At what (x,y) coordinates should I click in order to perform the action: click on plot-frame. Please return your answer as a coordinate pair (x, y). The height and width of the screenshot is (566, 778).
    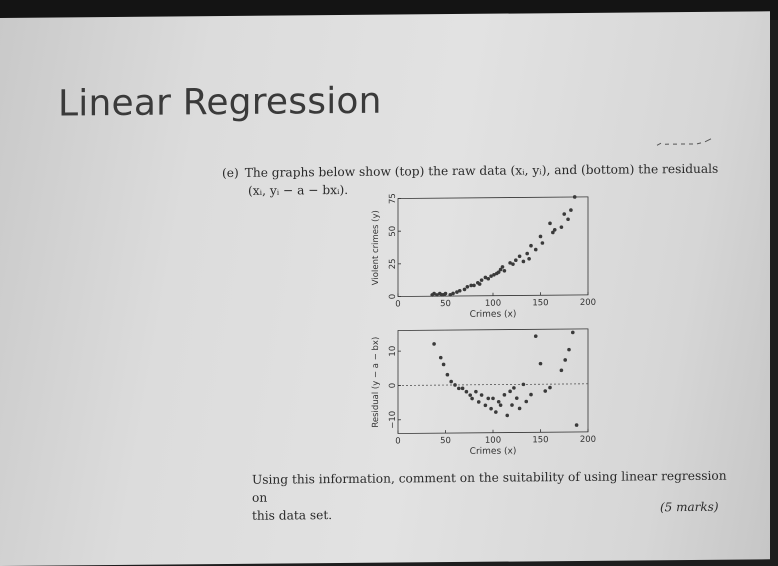
    Looking at the image, I should click on (493, 246).